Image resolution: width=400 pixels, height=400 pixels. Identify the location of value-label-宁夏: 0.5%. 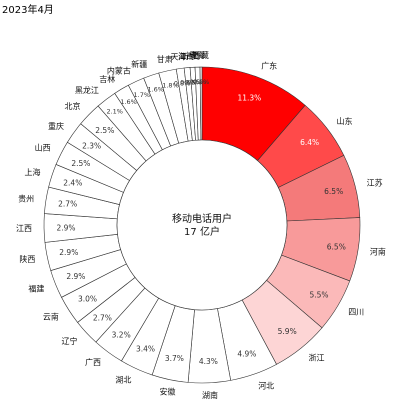
(193, 82).